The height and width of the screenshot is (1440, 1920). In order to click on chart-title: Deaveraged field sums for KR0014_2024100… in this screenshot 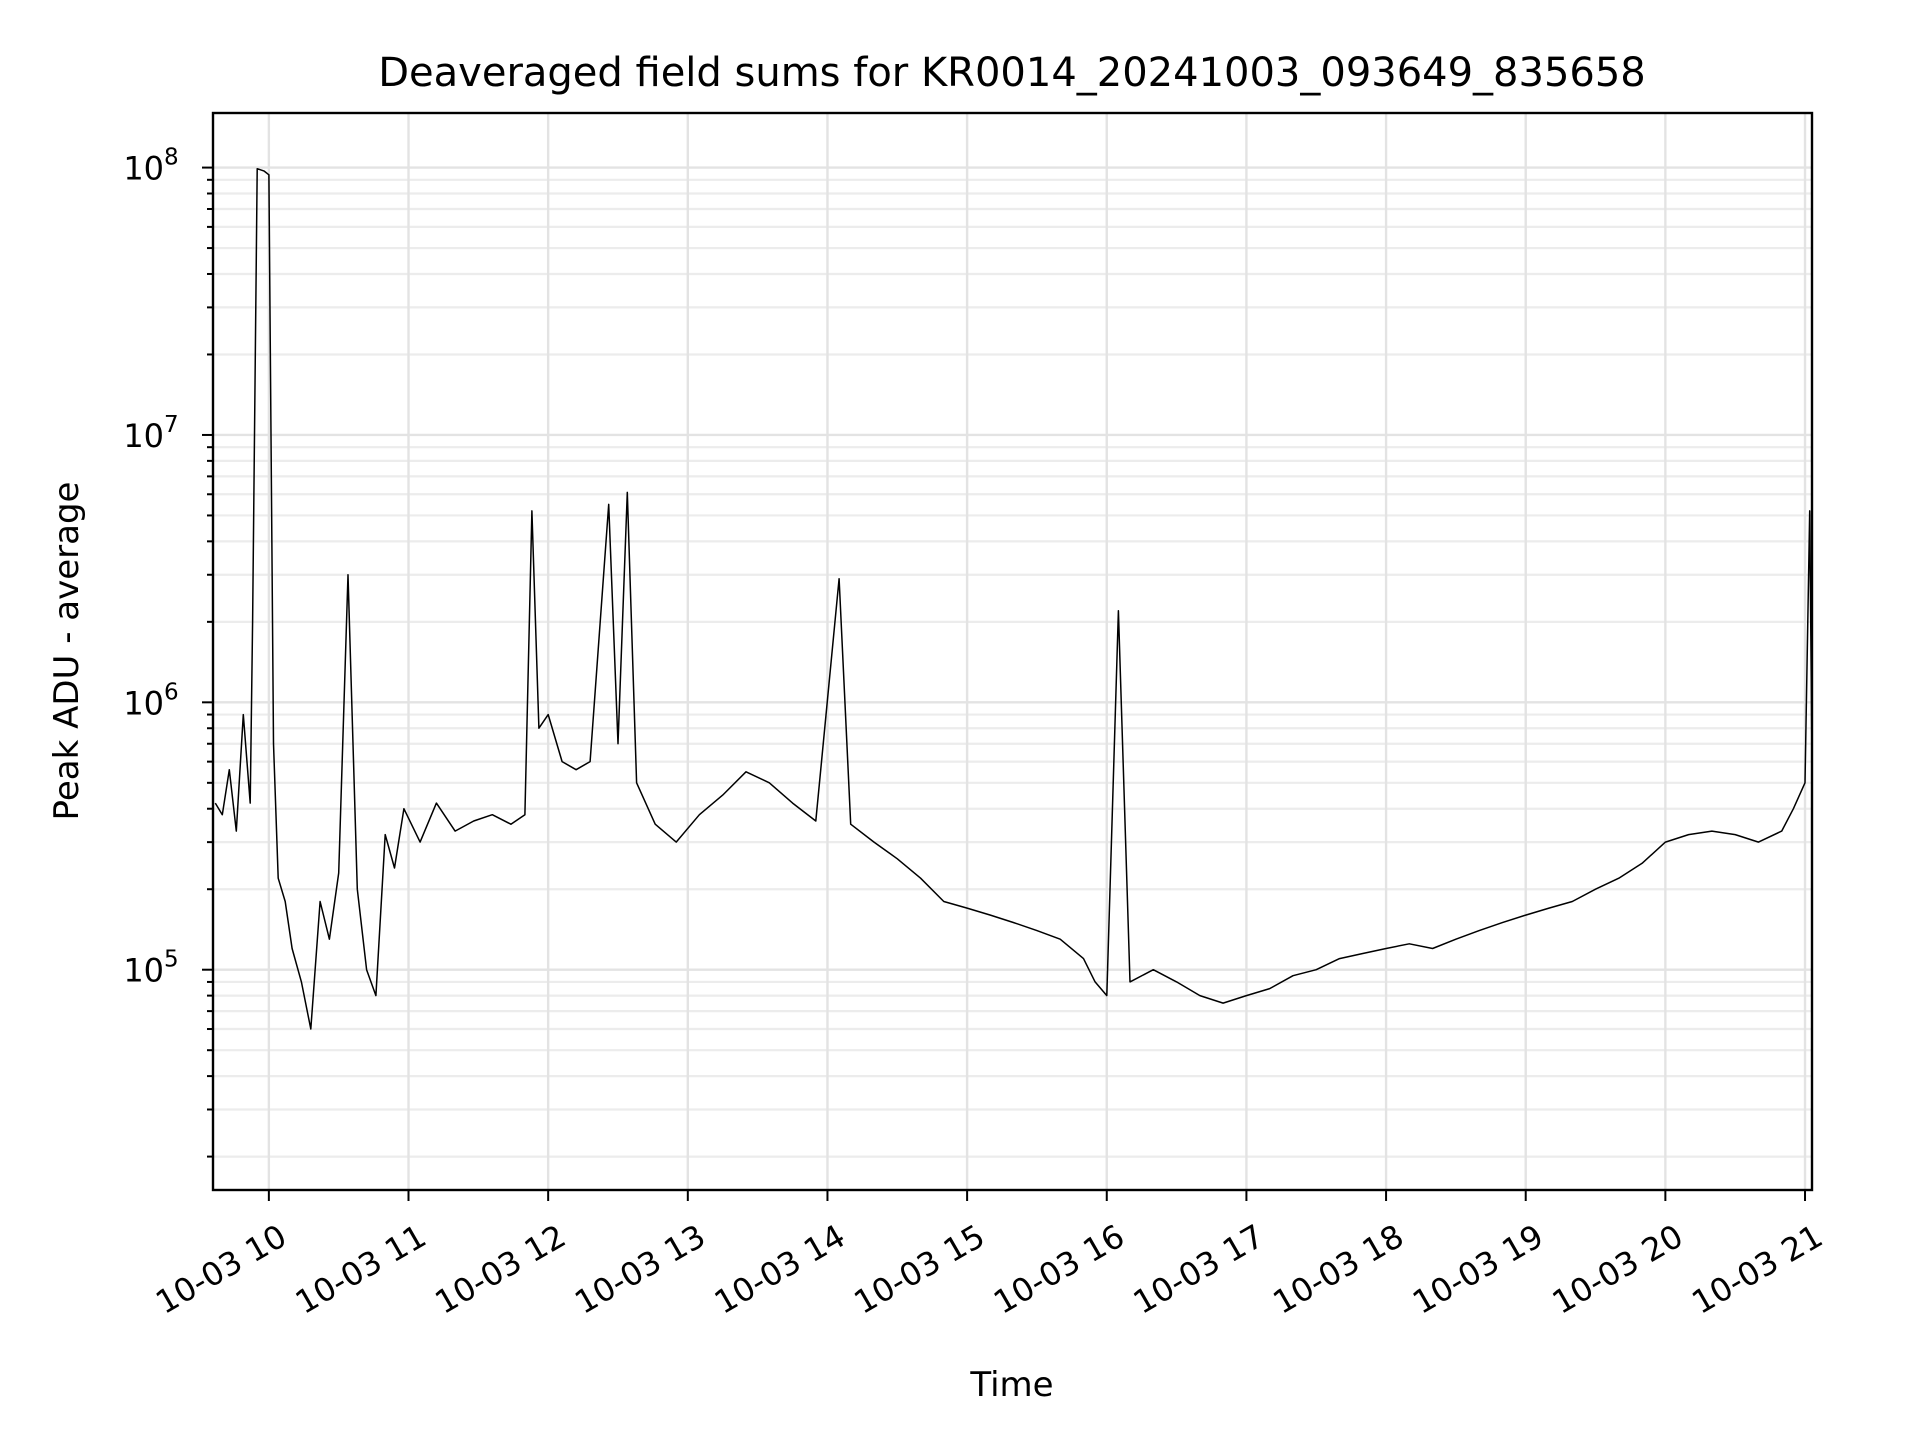, I will do `click(1012, 73)`.